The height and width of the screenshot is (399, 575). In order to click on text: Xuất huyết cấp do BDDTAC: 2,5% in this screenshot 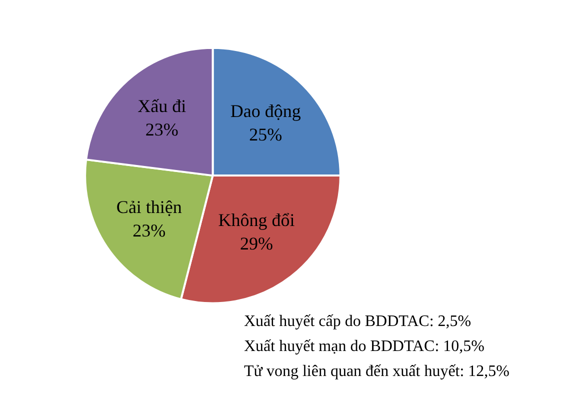, I will do `click(358, 321)`.